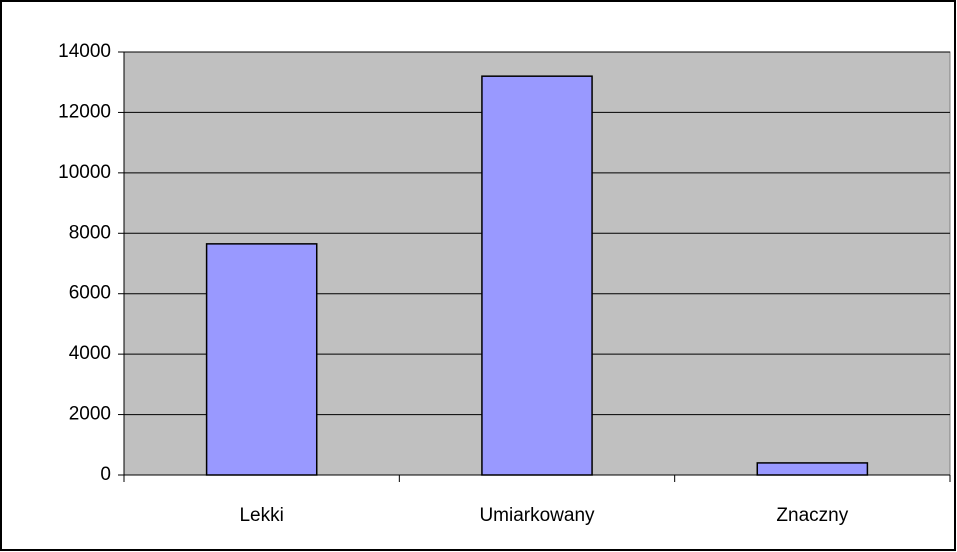 This screenshot has width=957, height=552. Describe the element at coordinates (84, 51) in the screenshot. I see `y-tick-label: 14000` at that location.